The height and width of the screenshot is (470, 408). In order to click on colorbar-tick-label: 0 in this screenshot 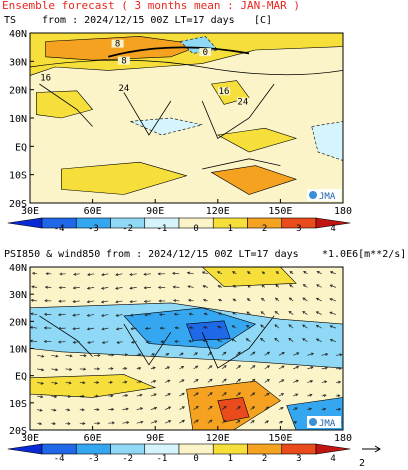, I will do `click(195, 459)`.